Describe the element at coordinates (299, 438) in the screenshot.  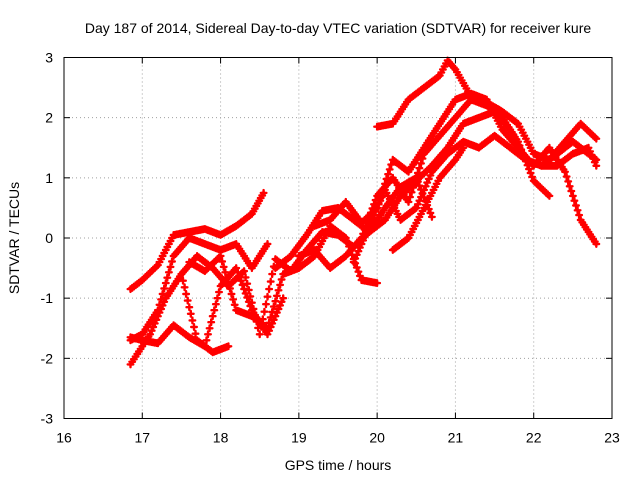
I see `x-tick-label: 19` at that location.